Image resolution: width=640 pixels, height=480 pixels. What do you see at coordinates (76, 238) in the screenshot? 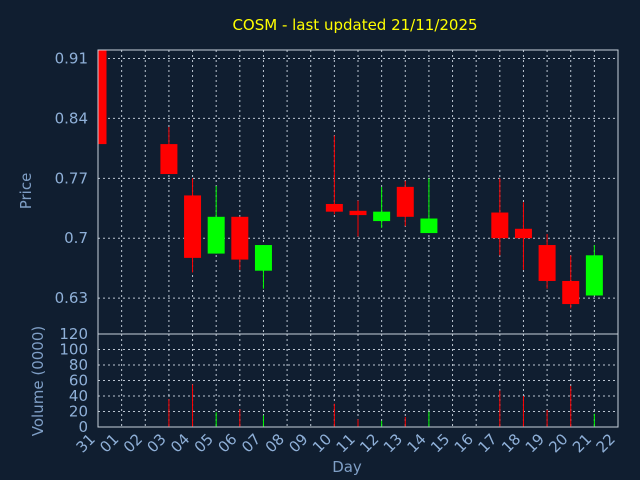
I see `price-tick-label: 0.7` at bounding box center [76, 238].